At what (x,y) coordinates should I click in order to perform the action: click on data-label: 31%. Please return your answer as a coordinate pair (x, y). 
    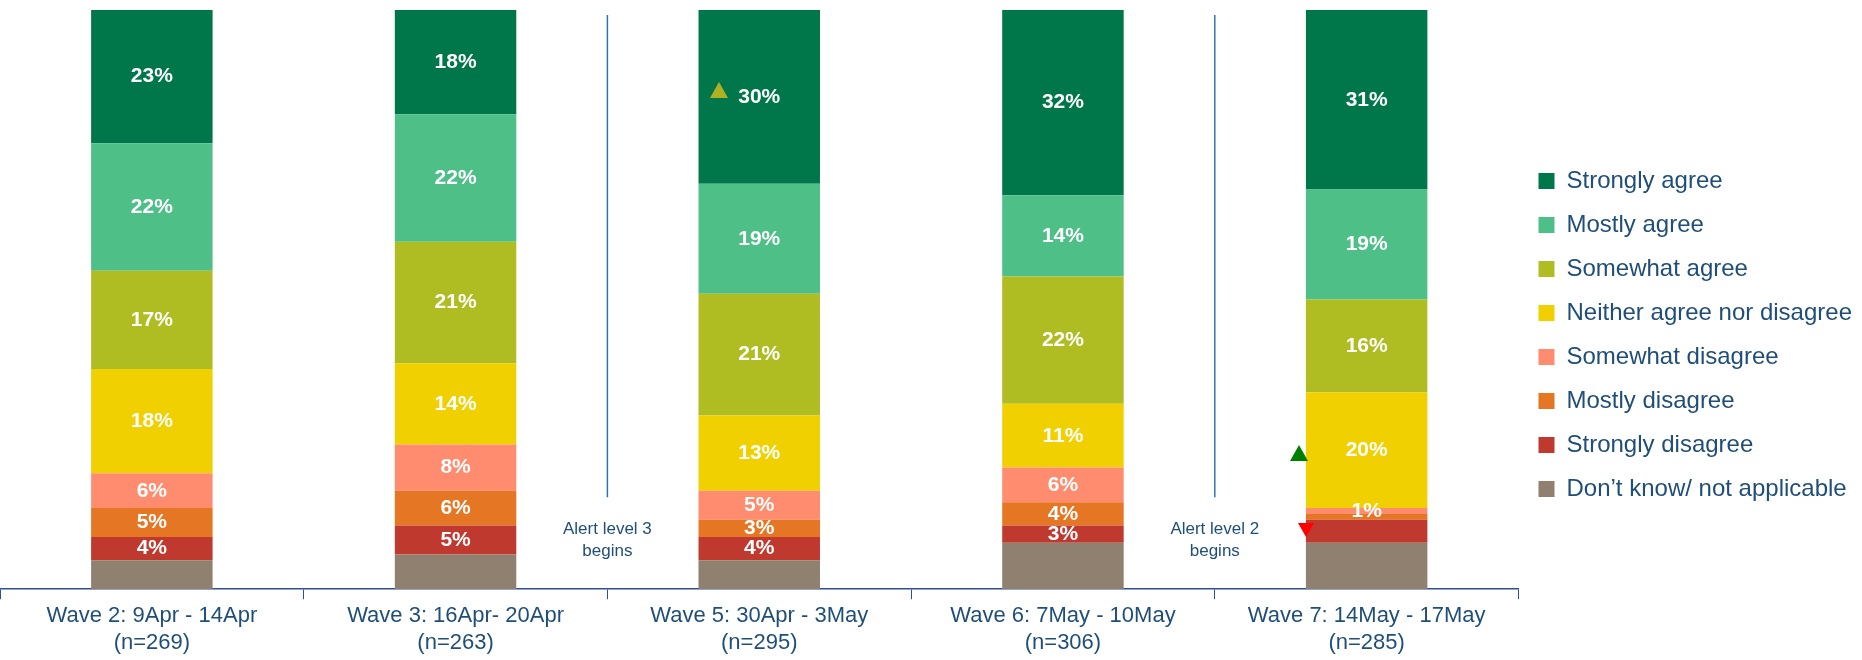
    Looking at the image, I should click on (1366, 98).